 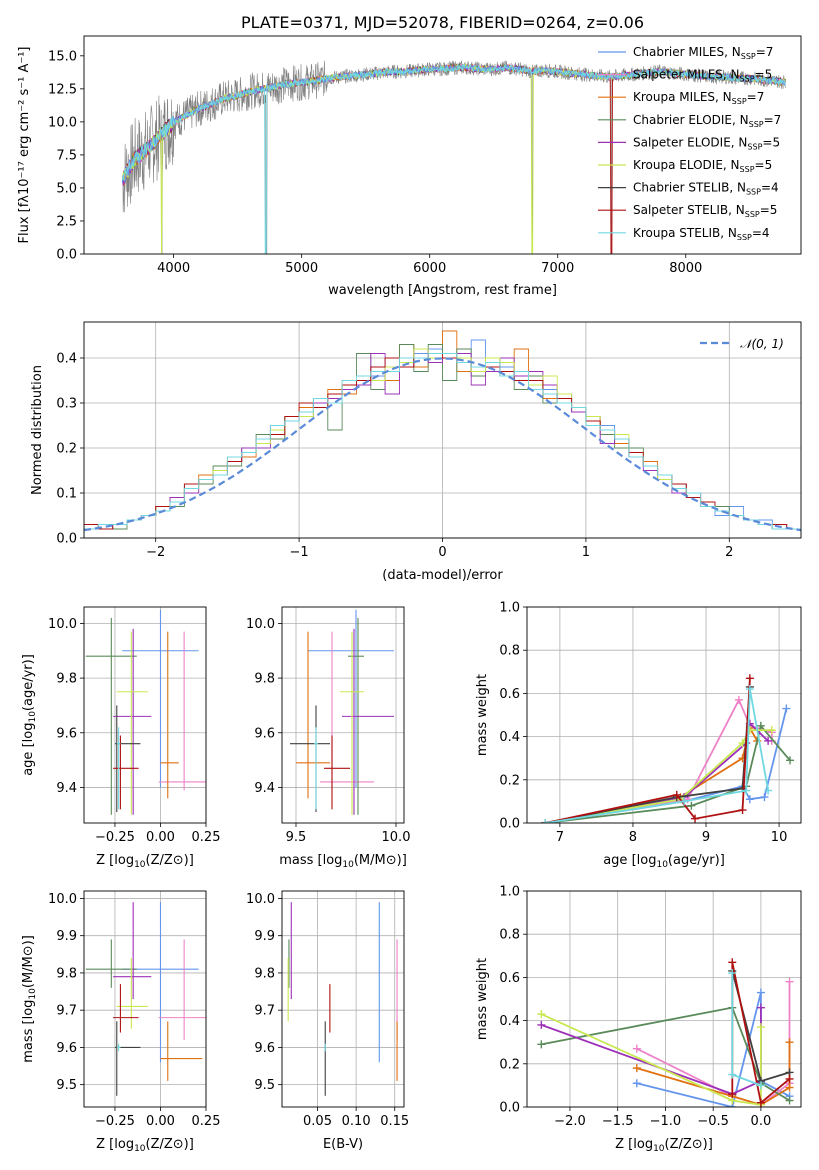 What do you see at coordinates (356, 1121) in the screenshot?
I see `x-tick-label: 0.10` at bounding box center [356, 1121].